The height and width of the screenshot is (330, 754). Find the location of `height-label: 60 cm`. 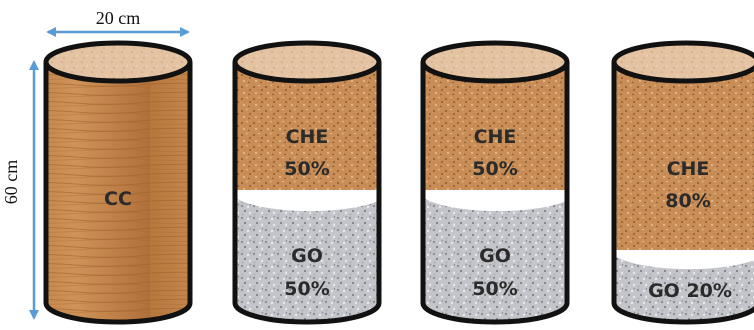

height-label: 60 cm is located at coordinates (11, 182).